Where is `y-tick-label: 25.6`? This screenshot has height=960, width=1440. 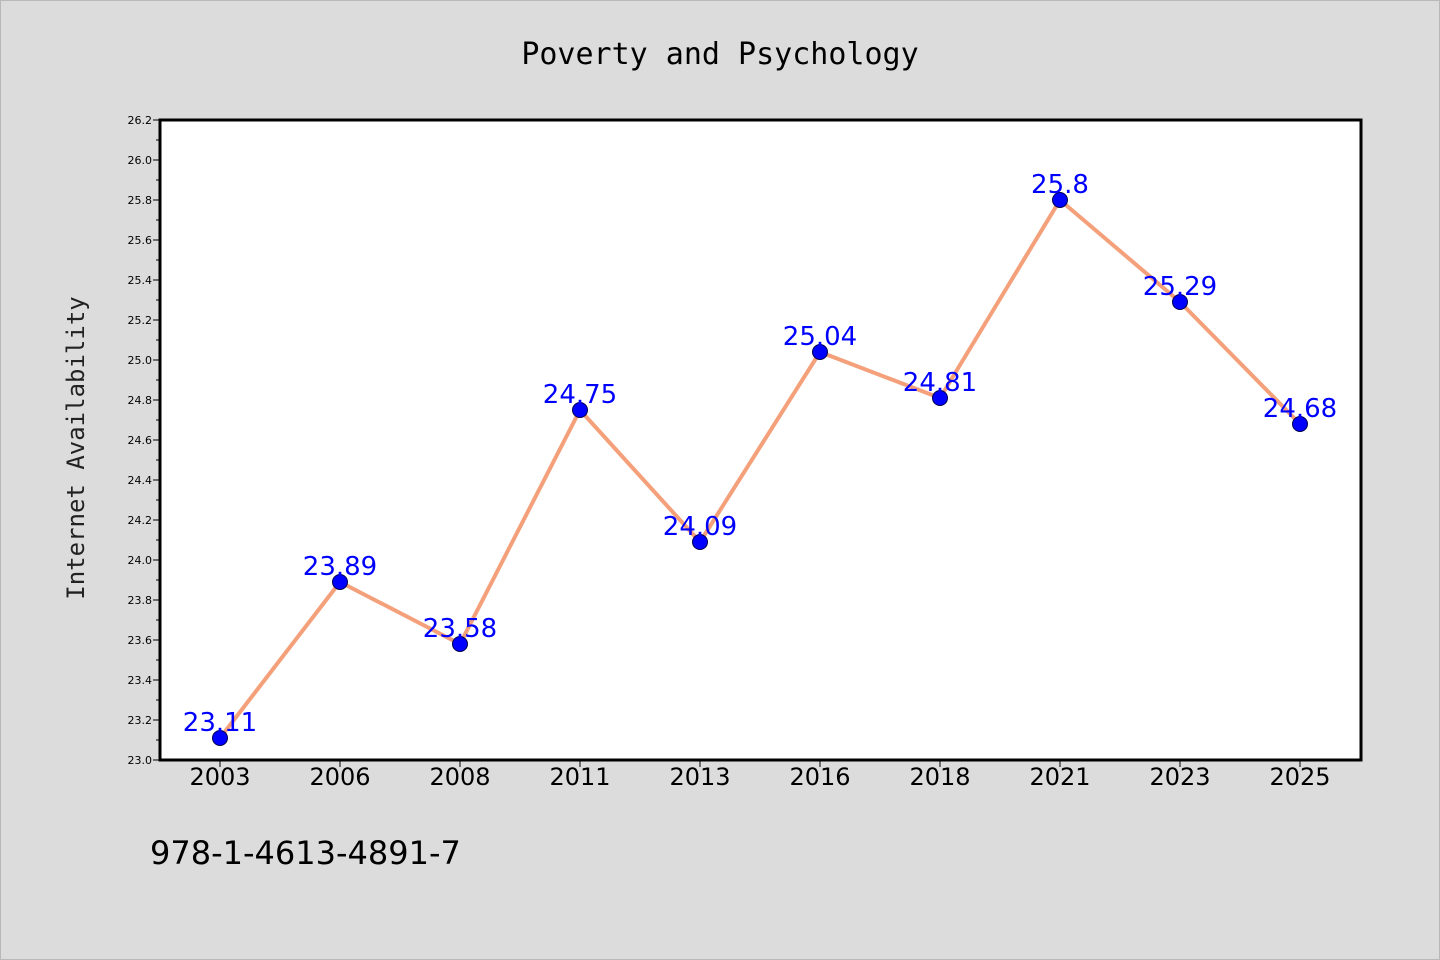 y-tick-label: 25.6 is located at coordinates (140, 240).